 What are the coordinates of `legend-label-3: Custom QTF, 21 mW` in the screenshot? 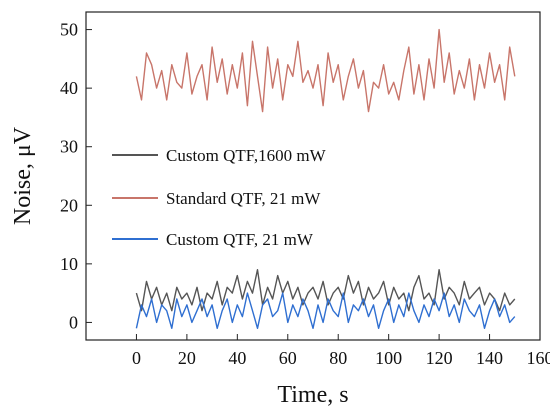 It's located at (240, 239).